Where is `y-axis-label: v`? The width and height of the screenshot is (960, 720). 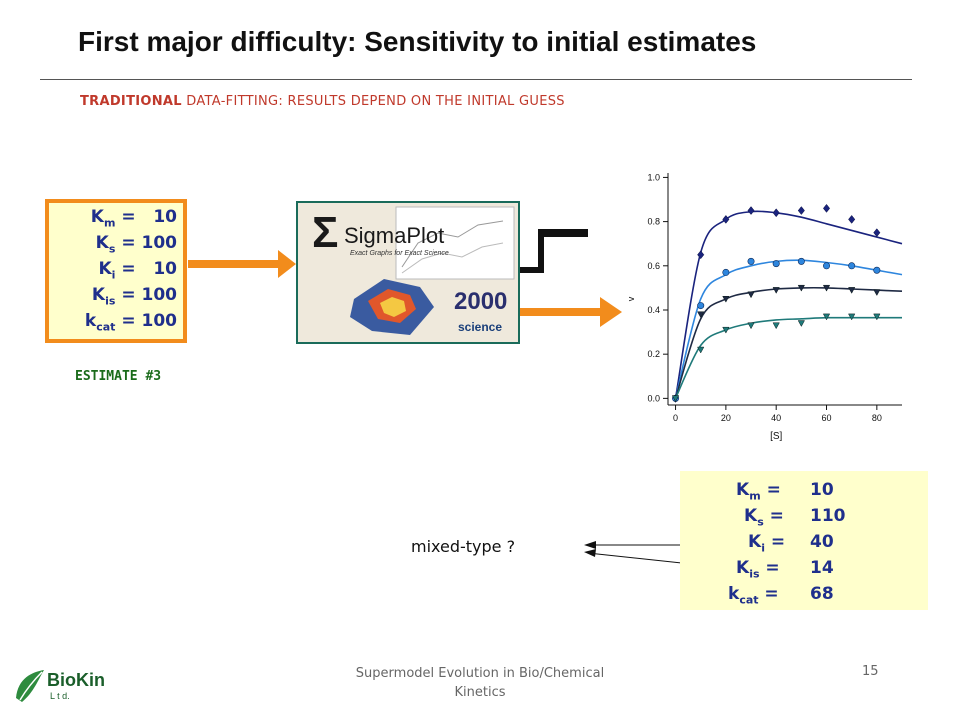
y-axis-label: v is located at coordinates (631, 298).